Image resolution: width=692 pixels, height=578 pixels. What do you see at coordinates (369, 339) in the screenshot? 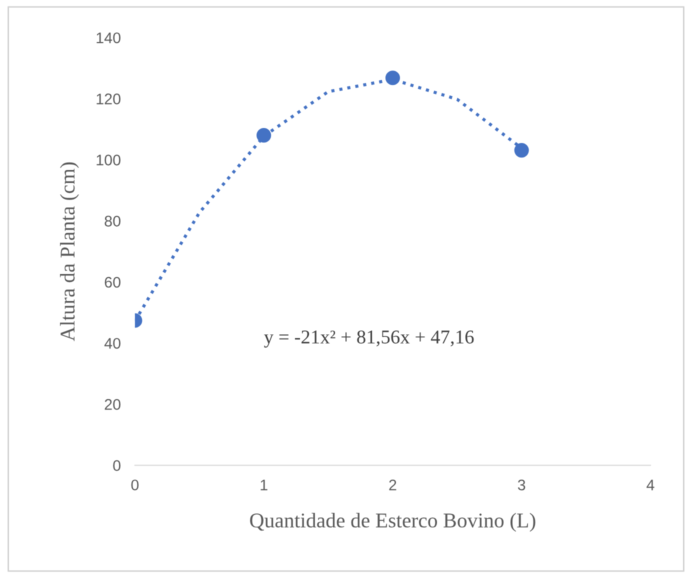
I see `annotation: y = -21x² + 81,56x + 47,16` at bounding box center [369, 339].